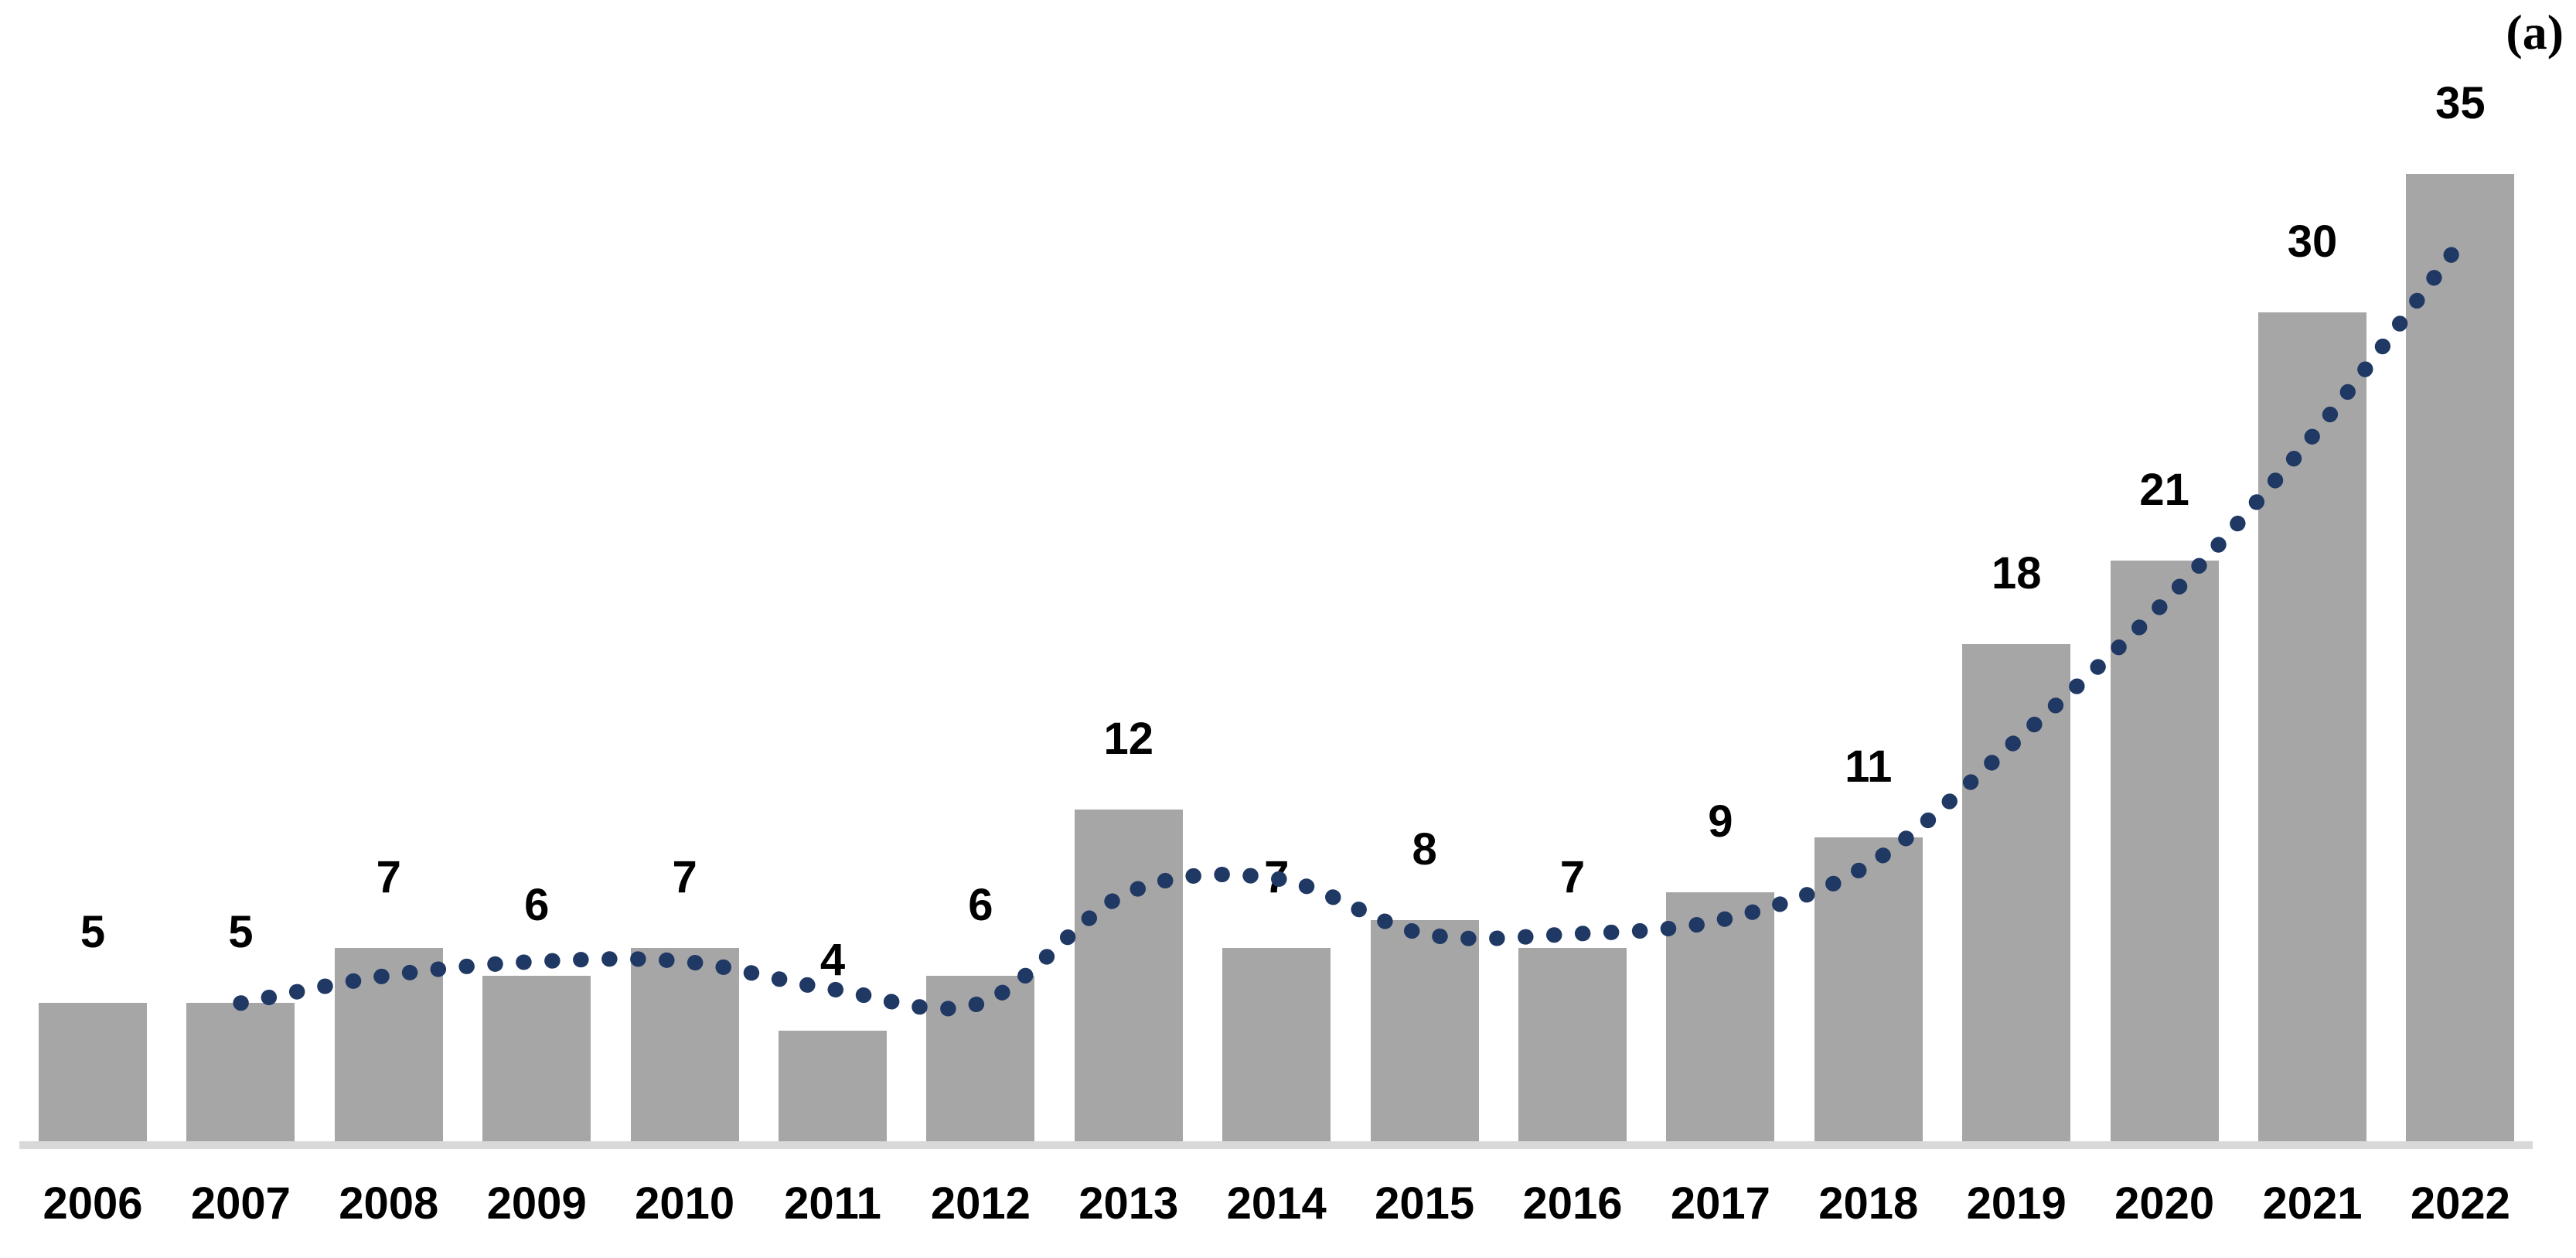 The height and width of the screenshot is (1258, 2576). What do you see at coordinates (2535, 32) in the screenshot?
I see `panel-label: (a)` at bounding box center [2535, 32].